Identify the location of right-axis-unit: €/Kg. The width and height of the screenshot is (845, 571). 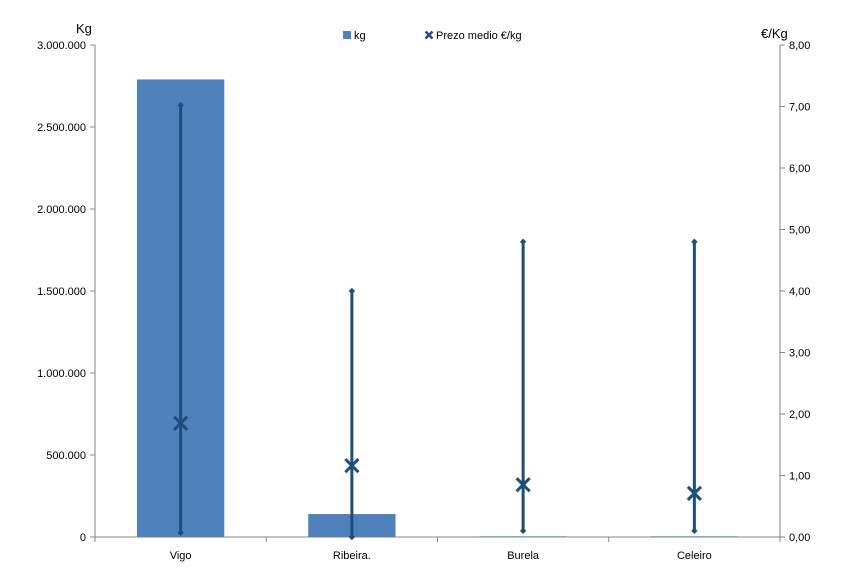
(774, 33).